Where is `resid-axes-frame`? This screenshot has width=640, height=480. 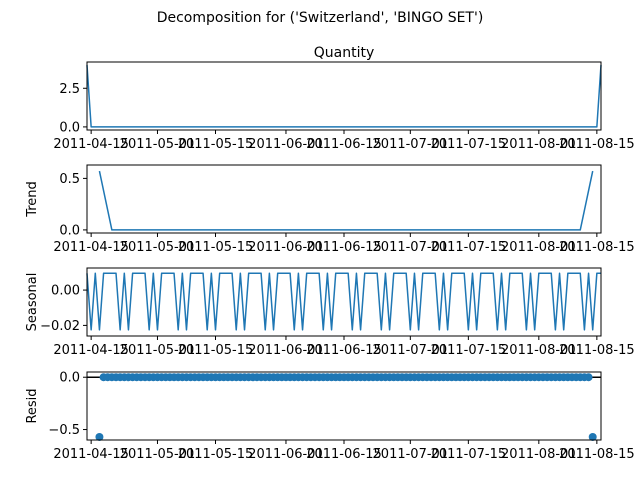
resid-axes-frame is located at coordinates (344, 406).